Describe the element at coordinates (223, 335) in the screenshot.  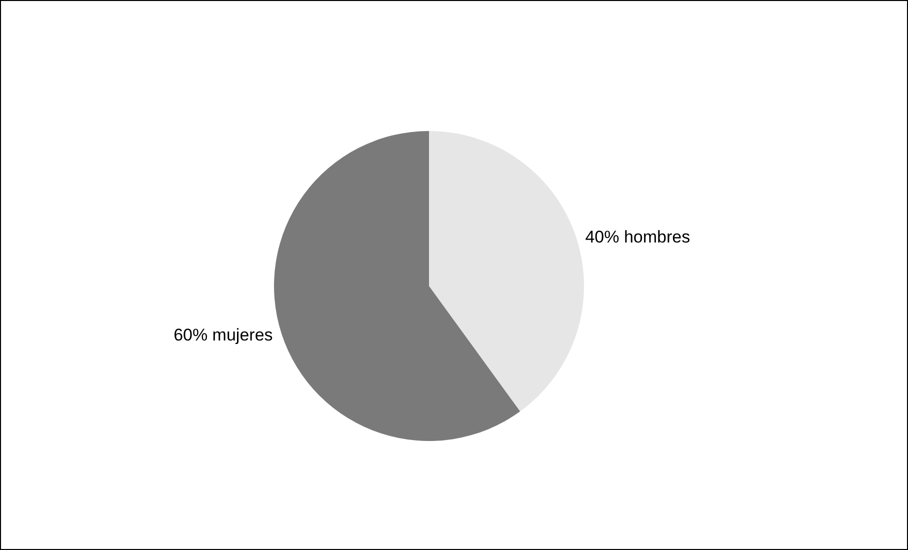
I see `slice-label: 60% mujeres` at that location.